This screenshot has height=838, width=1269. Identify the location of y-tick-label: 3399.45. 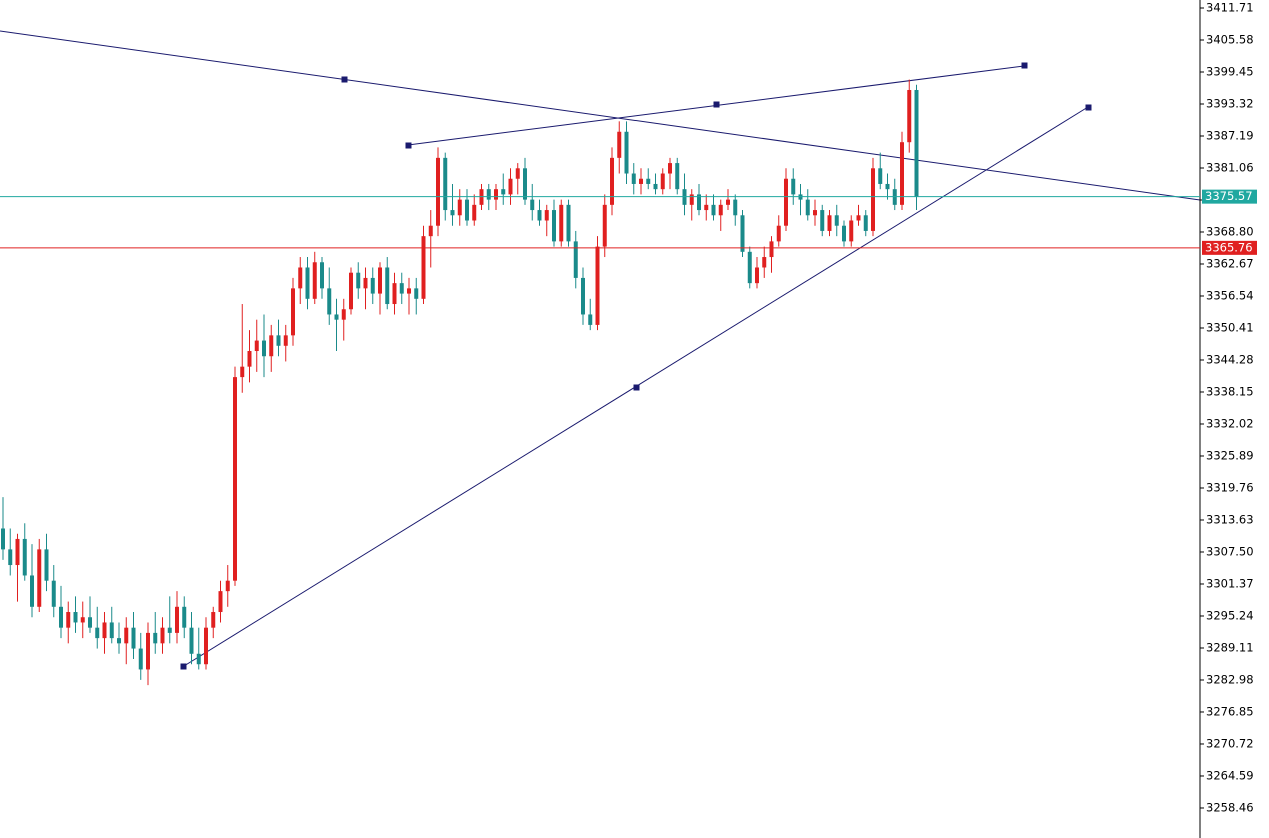
(1230, 71).